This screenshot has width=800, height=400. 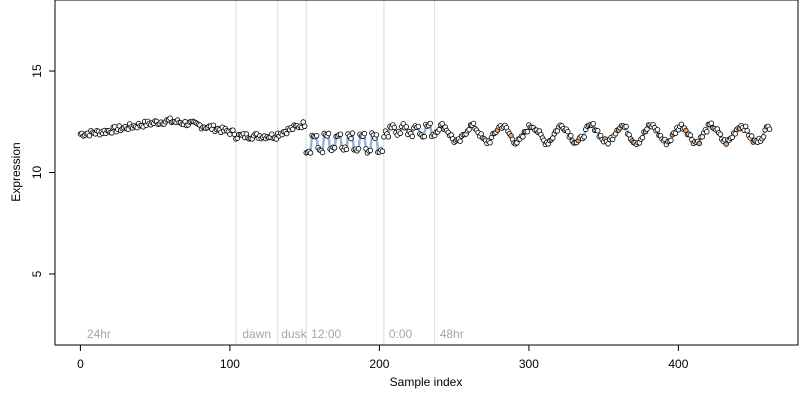 I want to click on x-tick-label: 300, so click(x=529, y=364).